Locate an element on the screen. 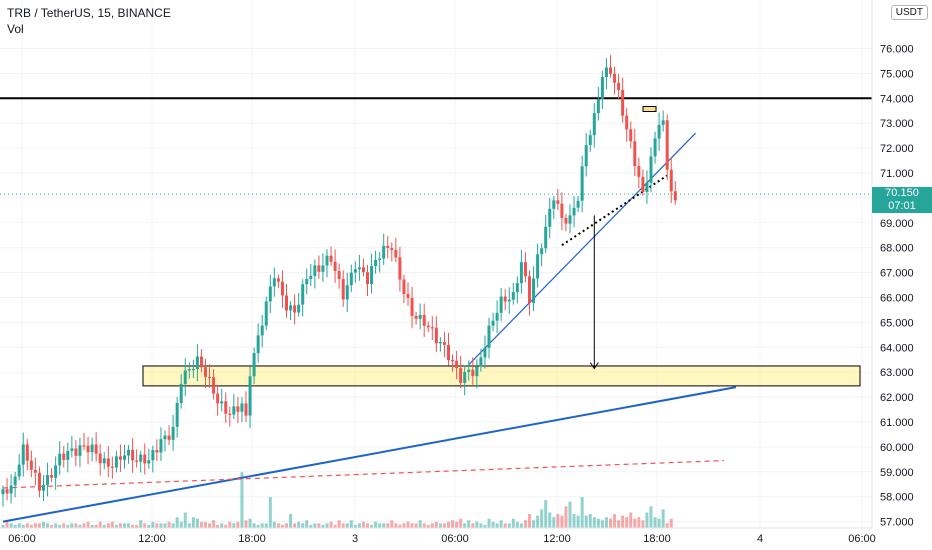 The width and height of the screenshot is (932, 550). time-axis: 06:00 12:00 18:00 3 06:00 12:00 18:00 4 06:00 is located at coordinates (466, 538).